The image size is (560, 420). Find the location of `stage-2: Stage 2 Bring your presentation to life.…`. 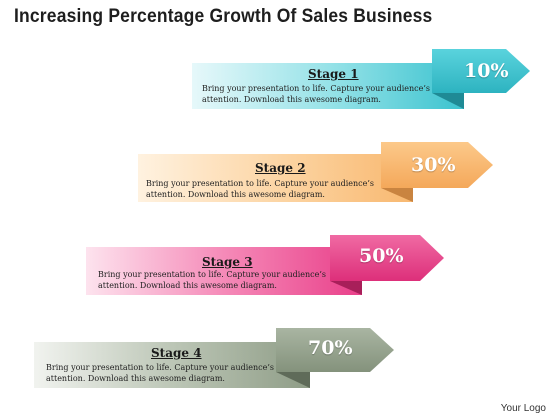

stage-2: Stage 2 Bring your presentation to life.… is located at coordinates (318, 182).